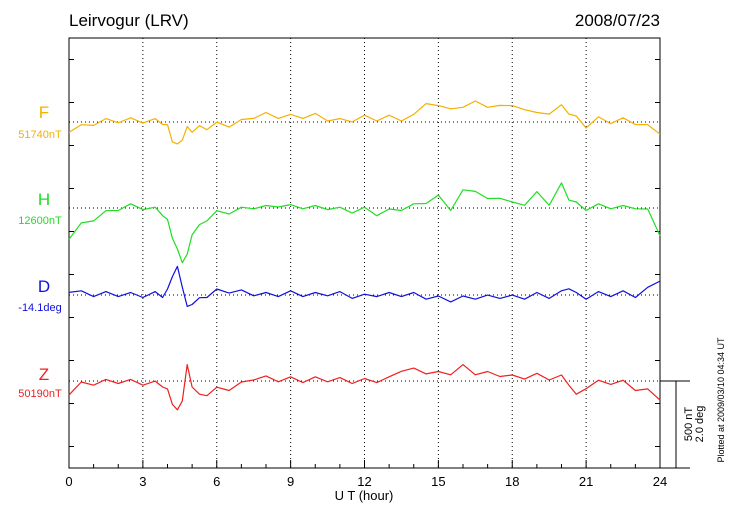 The image size is (730, 520). What do you see at coordinates (290, 481) in the screenshot?
I see `x-tick-label: 9` at bounding box center [290, 481].